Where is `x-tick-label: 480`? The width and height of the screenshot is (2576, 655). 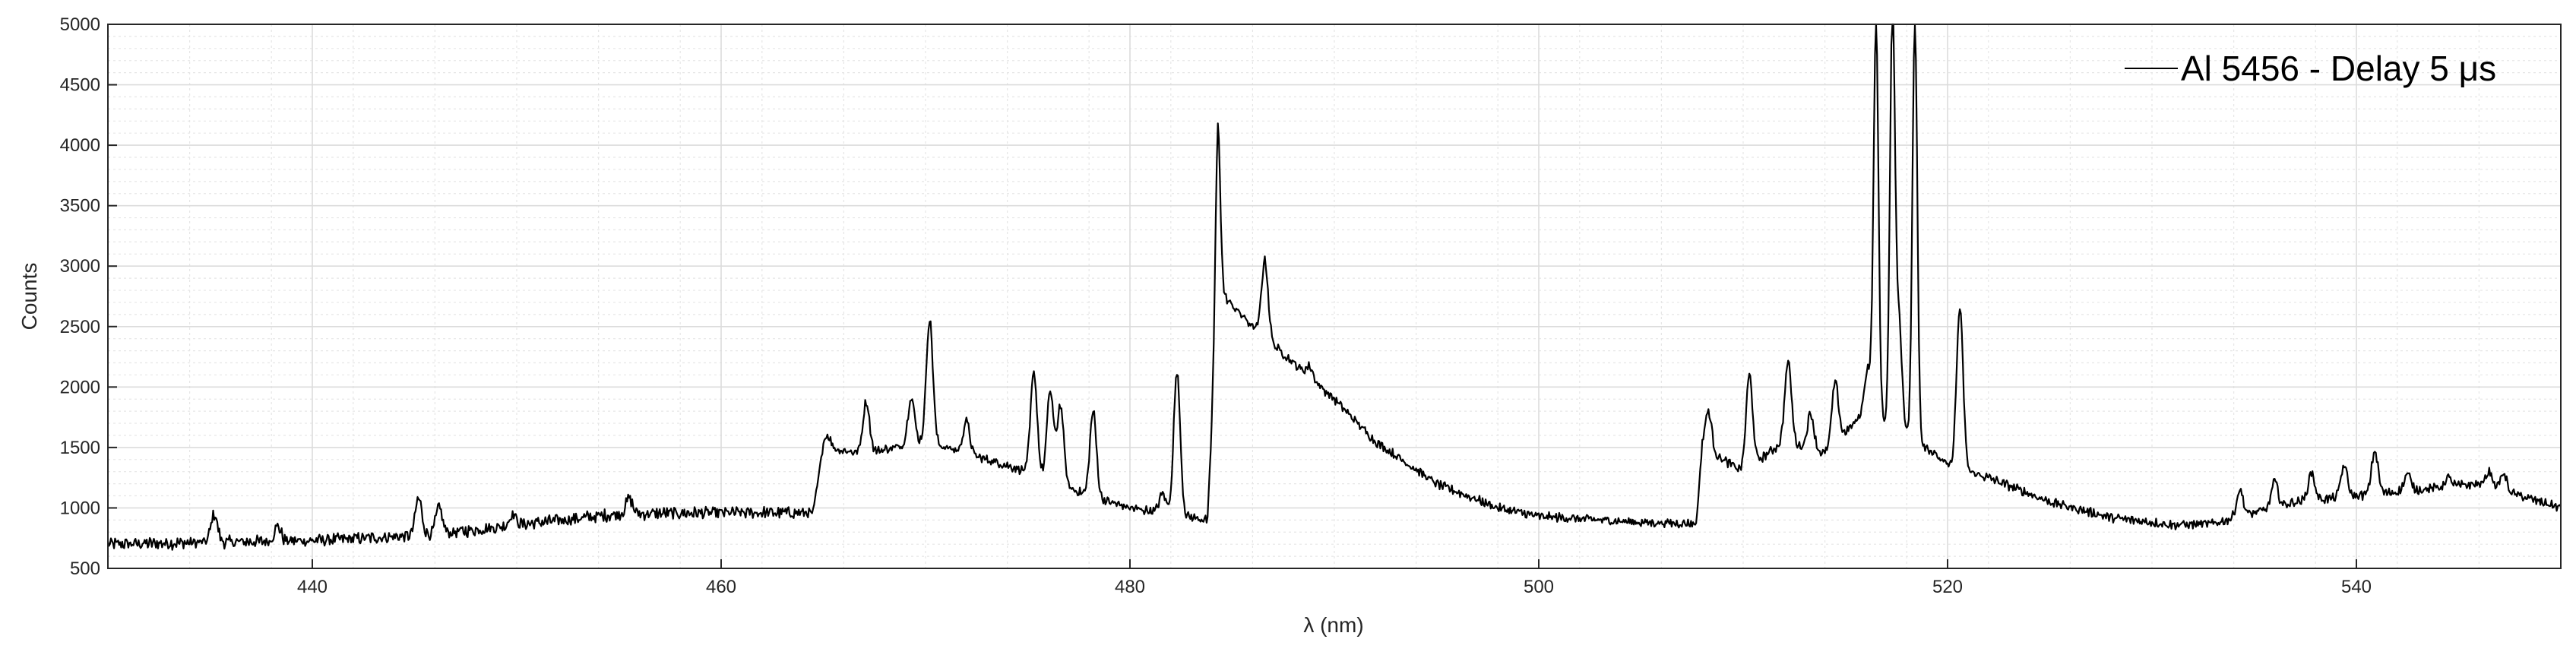 x-tick-label: 480 is located at coordinates (1130, 587).